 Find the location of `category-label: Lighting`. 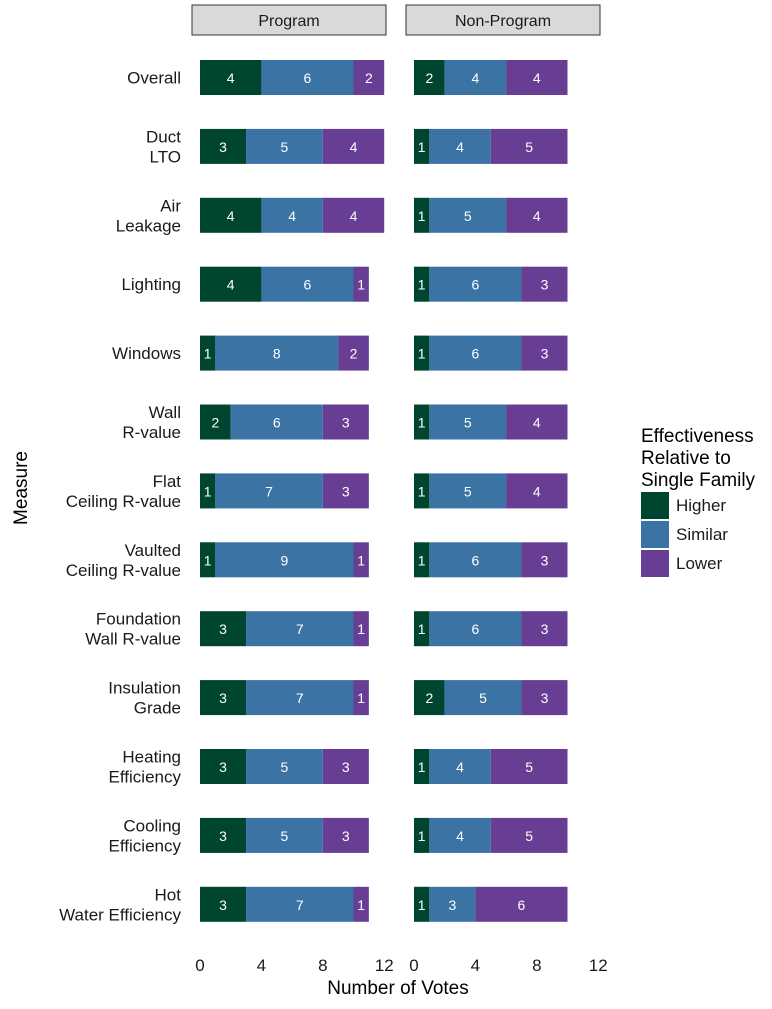

category-label: Lighting is located at coordinates (151, 284).